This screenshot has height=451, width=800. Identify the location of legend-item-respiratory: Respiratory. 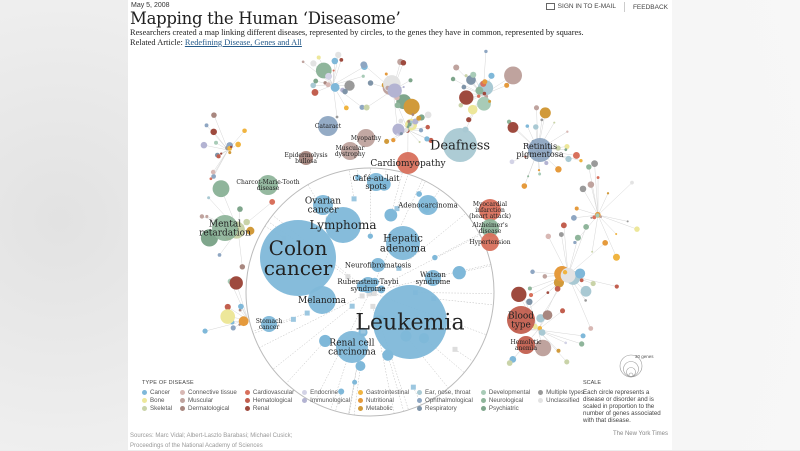
(445, 408).